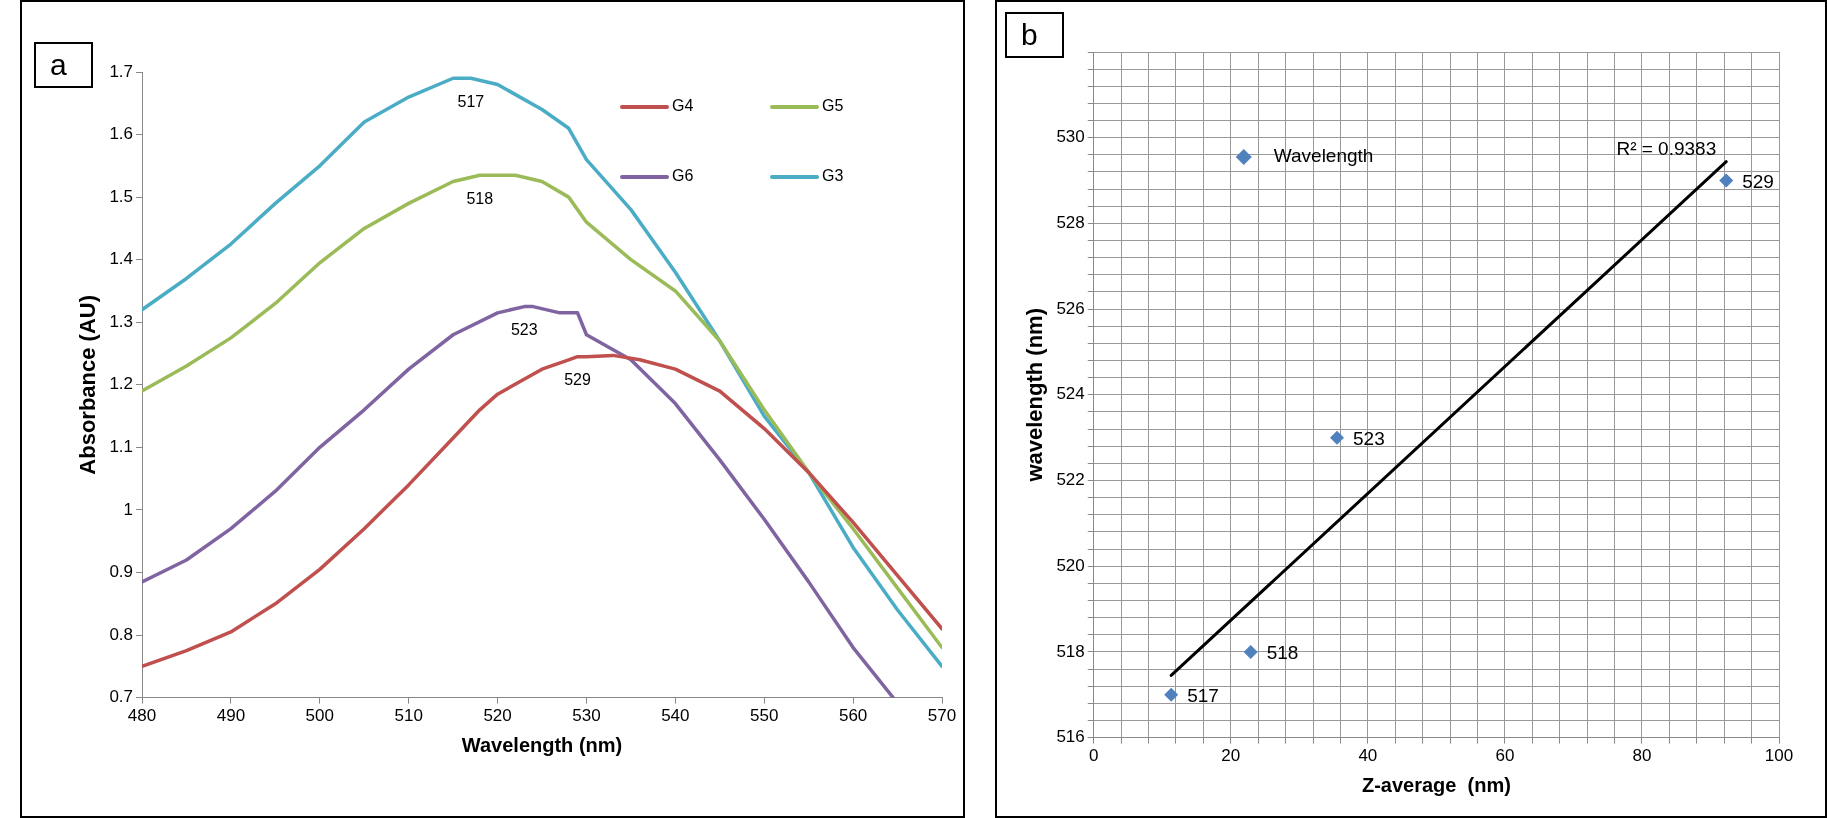  I want to click on y-tick-label: 1.2, so click(121, 384).